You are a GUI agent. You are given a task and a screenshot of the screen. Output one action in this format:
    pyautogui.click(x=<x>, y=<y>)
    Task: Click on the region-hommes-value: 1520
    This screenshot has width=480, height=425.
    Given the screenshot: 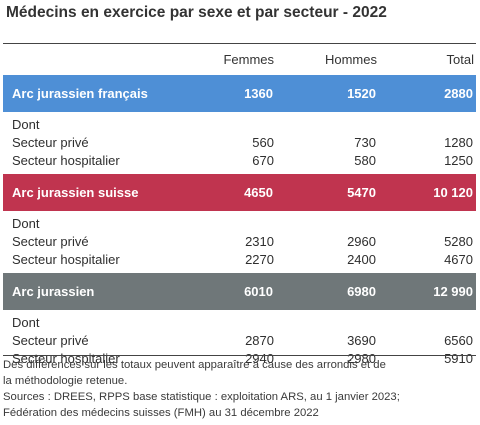 What is the action you would take?
    pyautogui.click(x=326, y=93)
    